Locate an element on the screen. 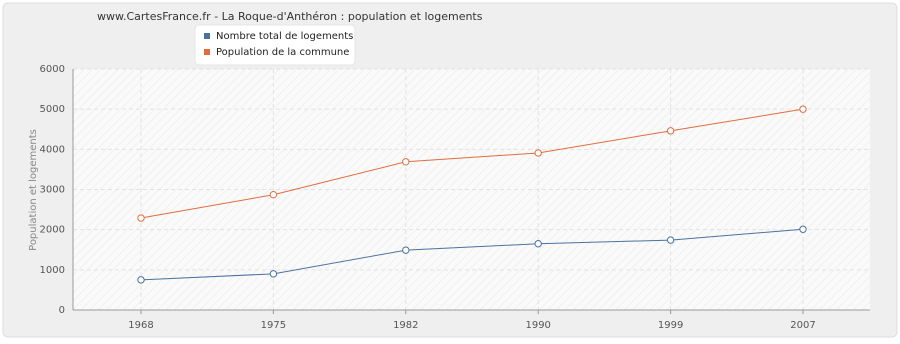 Image resolution: width=900 pixels, height=344 pixels. x-tick-label: 1982 is located at coordinates (405, 325).